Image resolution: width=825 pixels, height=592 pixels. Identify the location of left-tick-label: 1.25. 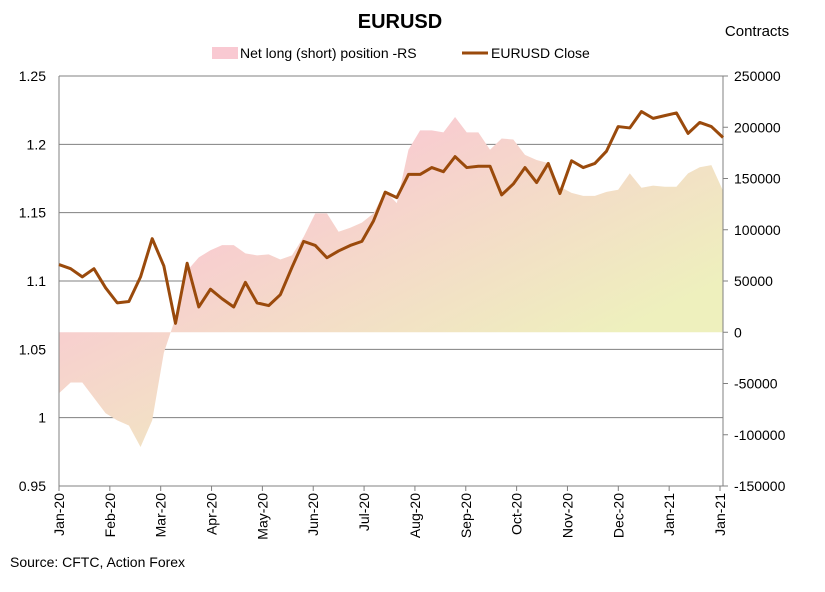
(32, 76).